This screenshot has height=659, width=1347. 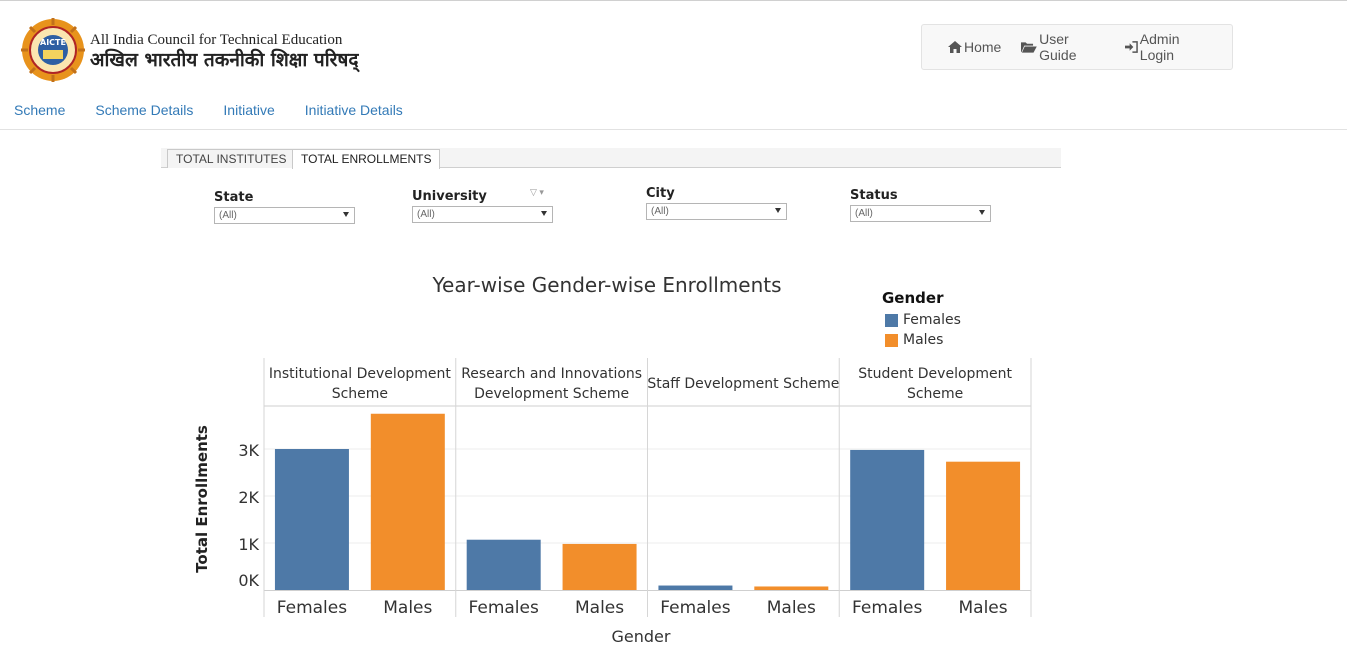 What do you see at coordinates (426, 214) in the screenshot?
I see `university-select-value: (All)` at bounding box center [426, 214].